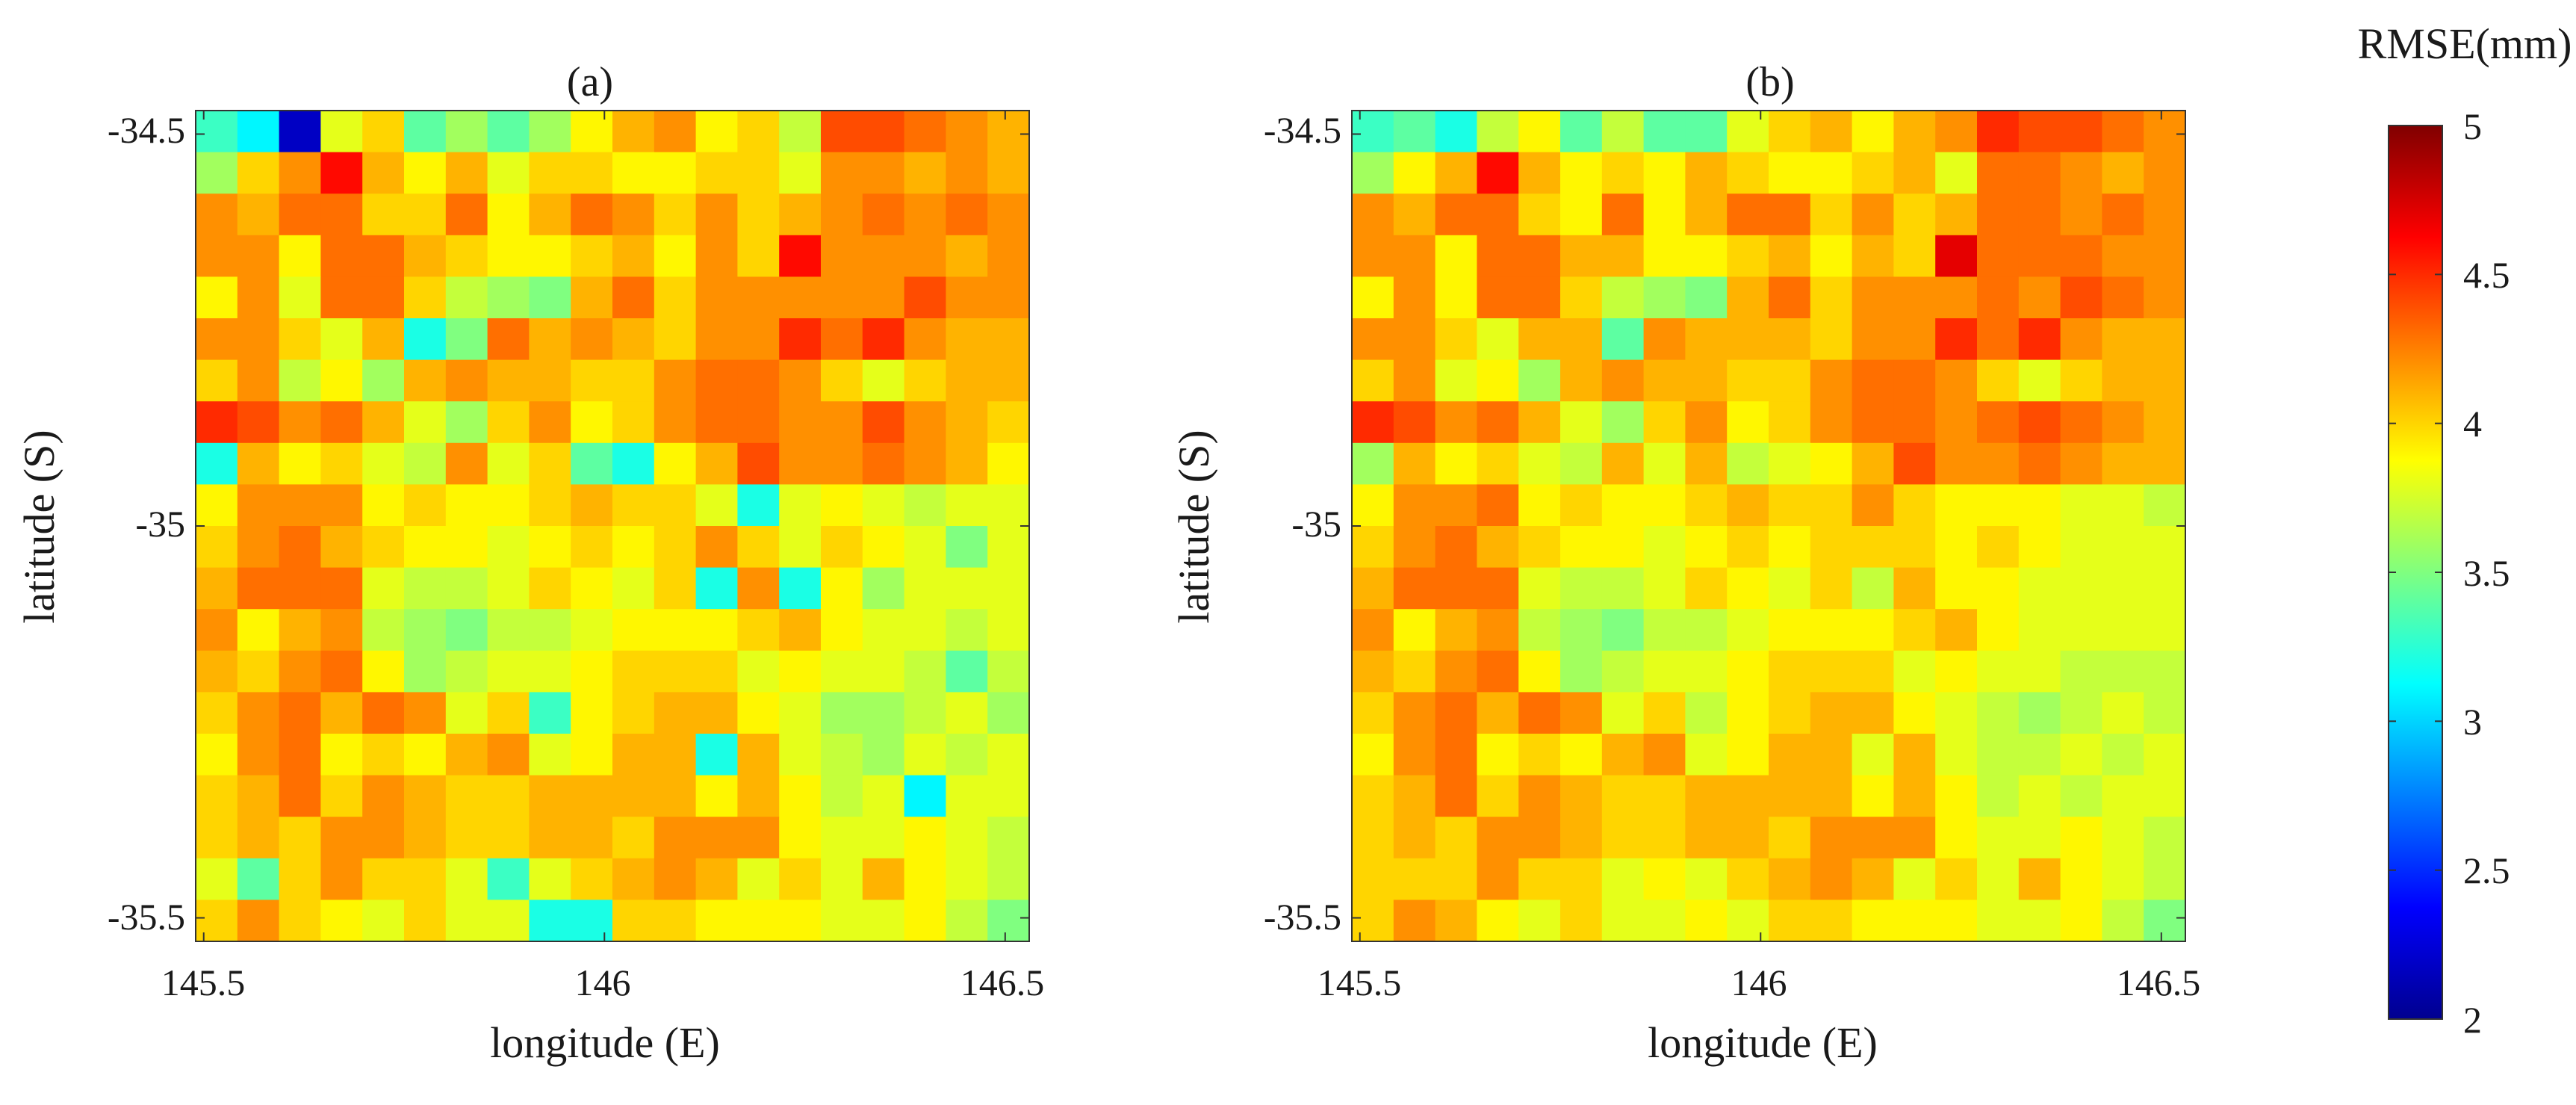  I want to click on xtick-label: 146, so click(1759, 982).